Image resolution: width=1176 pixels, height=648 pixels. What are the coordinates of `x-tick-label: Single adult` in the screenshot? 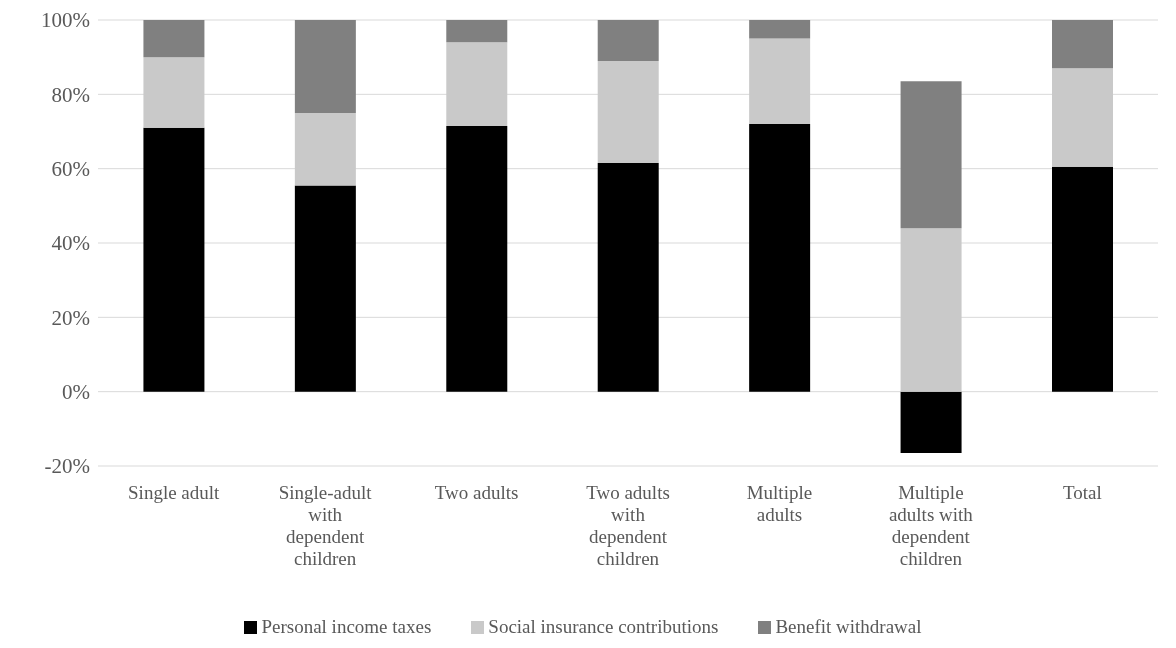 It's located at (174, 493).